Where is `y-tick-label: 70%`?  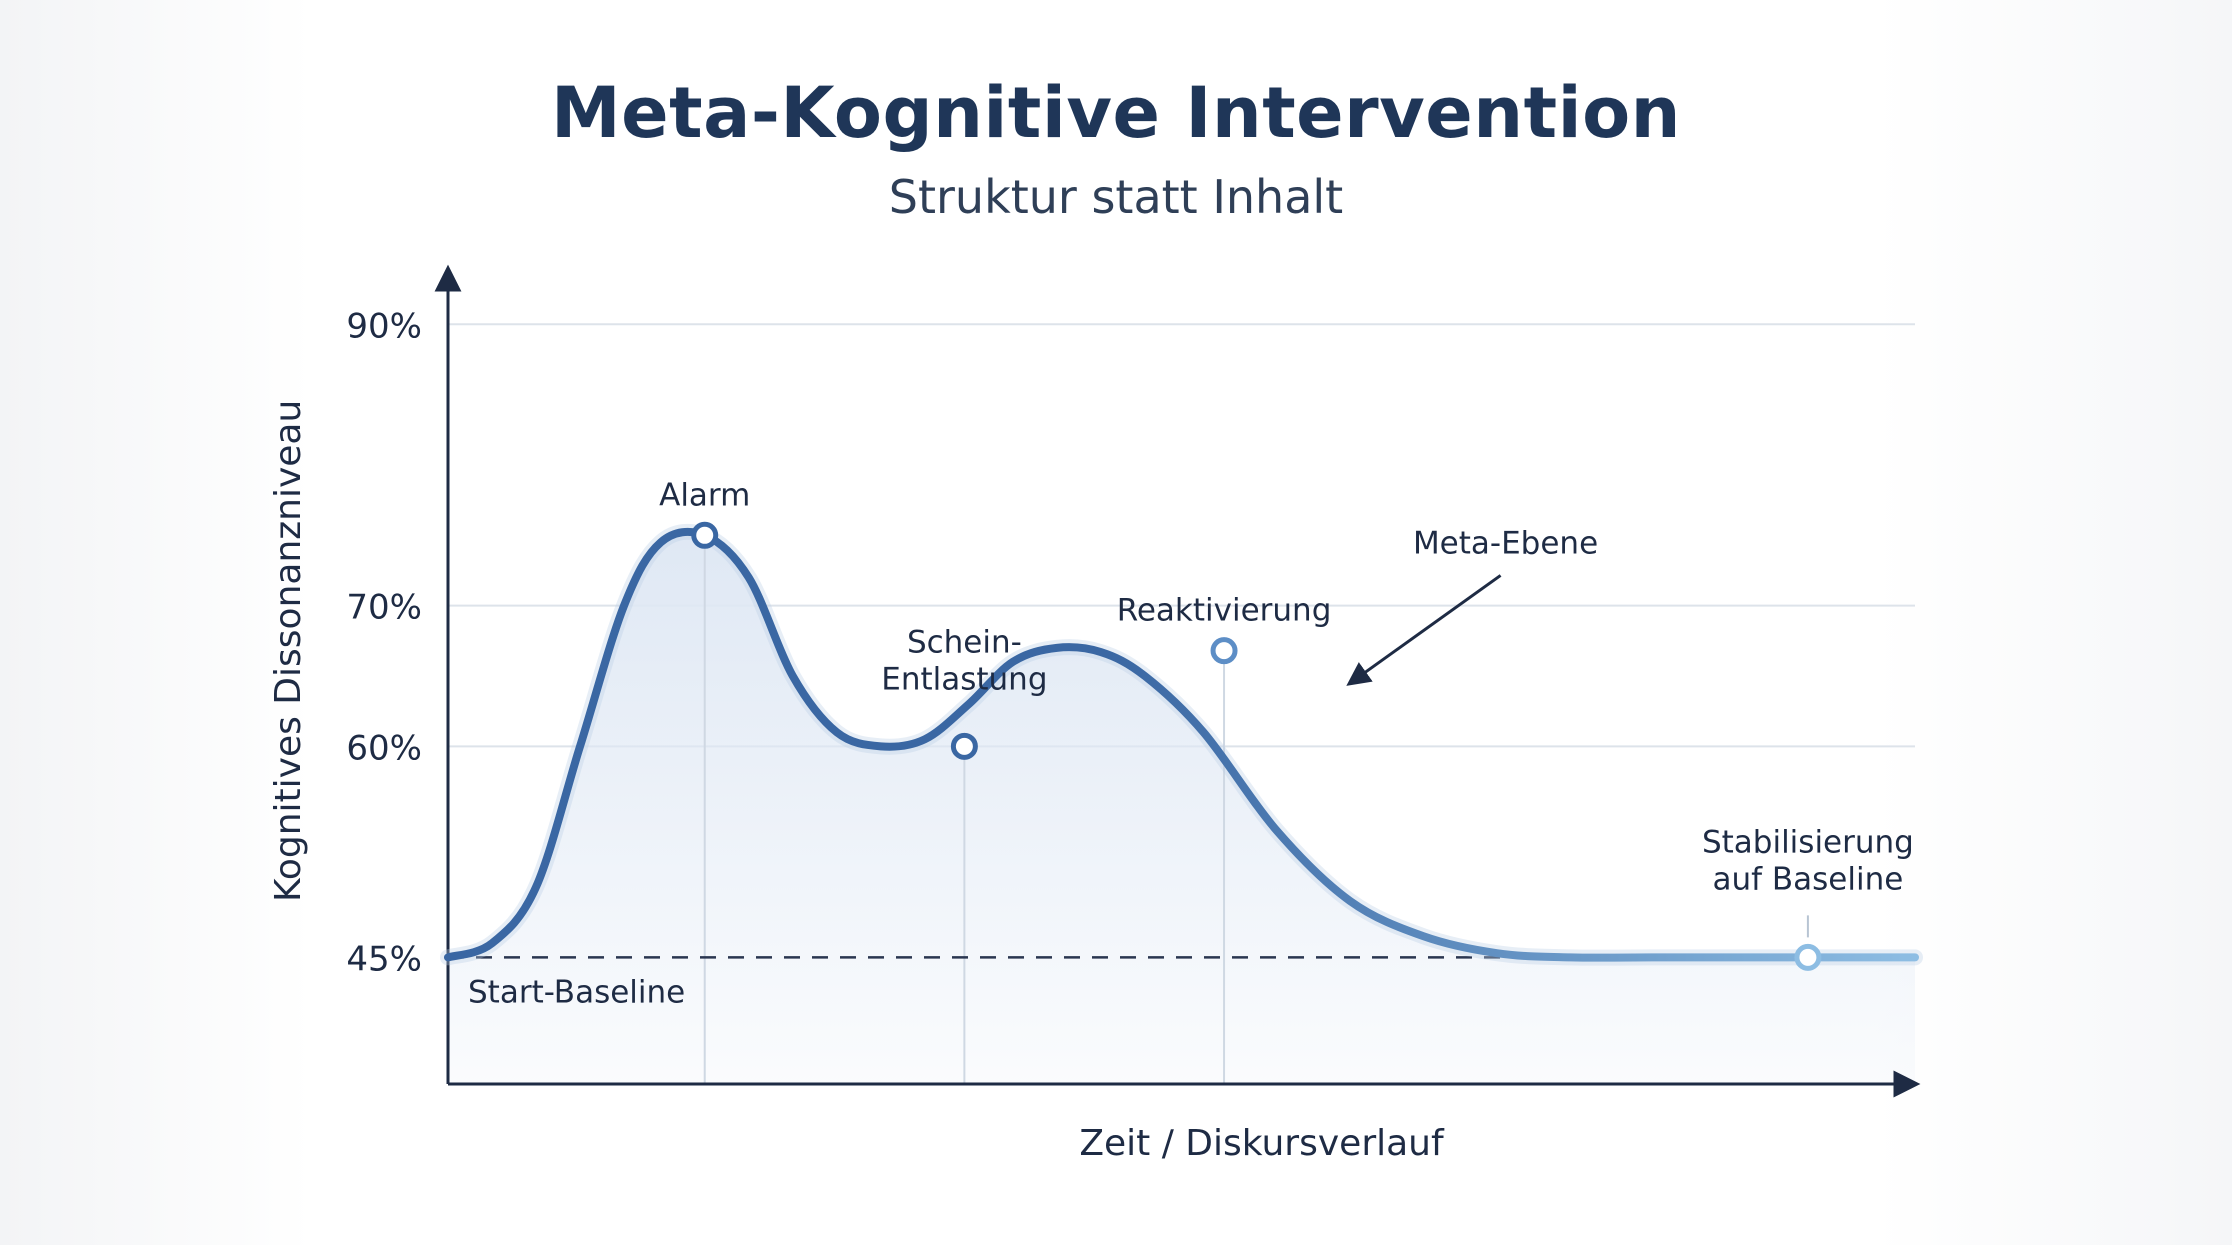
y-tick-label: 70% is located at coordinates (384, 608).